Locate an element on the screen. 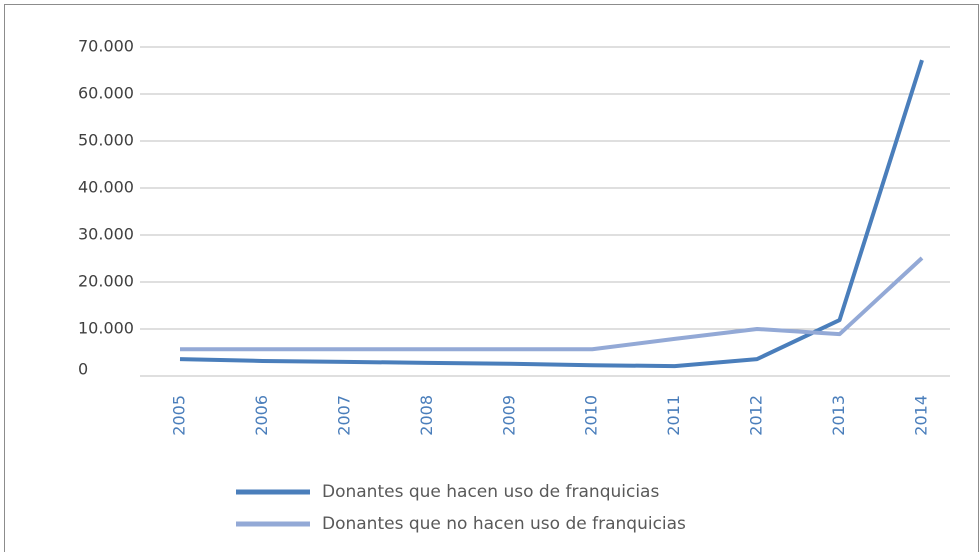  x-tick-label: 2006 is located at coordinates (261, 415).